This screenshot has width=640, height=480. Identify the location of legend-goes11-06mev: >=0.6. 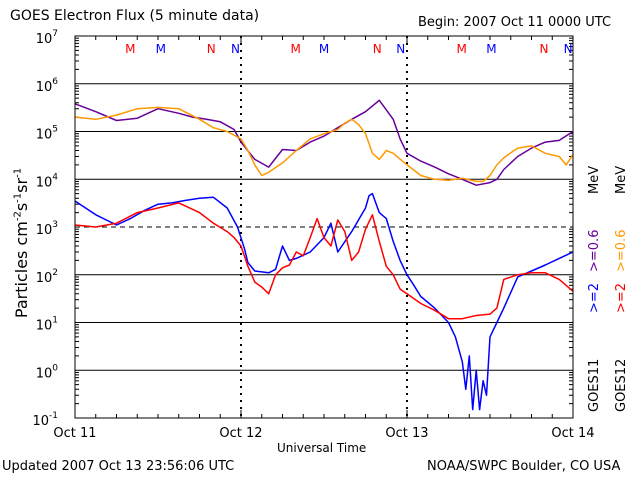
(594, 250).